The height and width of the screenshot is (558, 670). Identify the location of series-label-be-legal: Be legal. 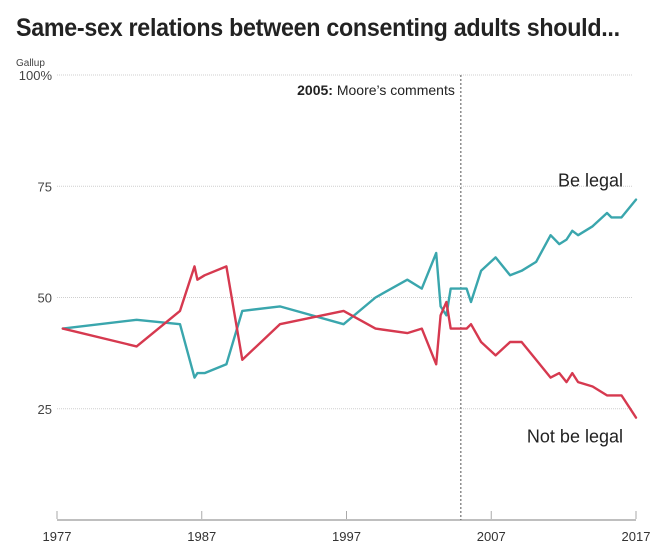
(590, 181).